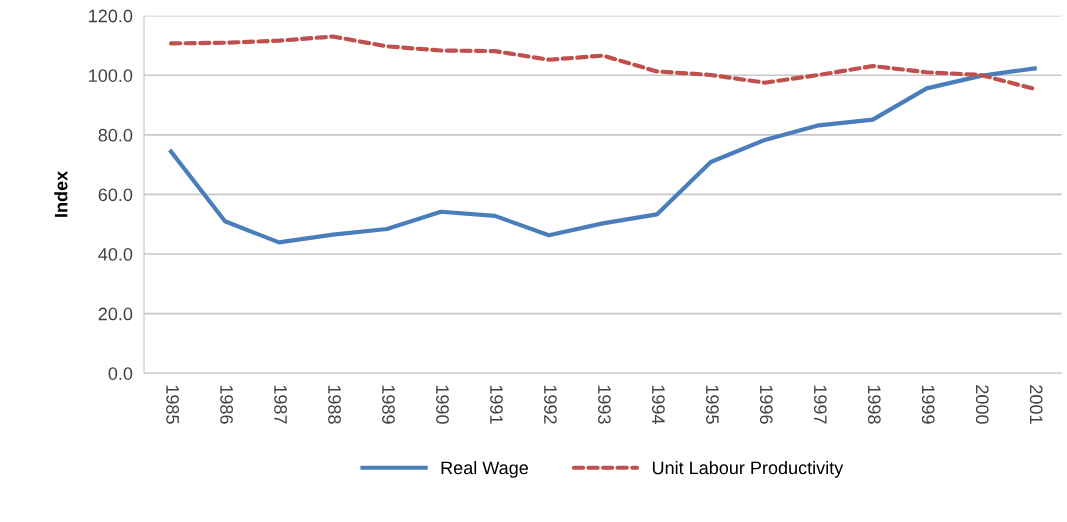 This screenshot has height=522, width=1067. I want to click on x-tick-label: 1998, so click(874, 404).